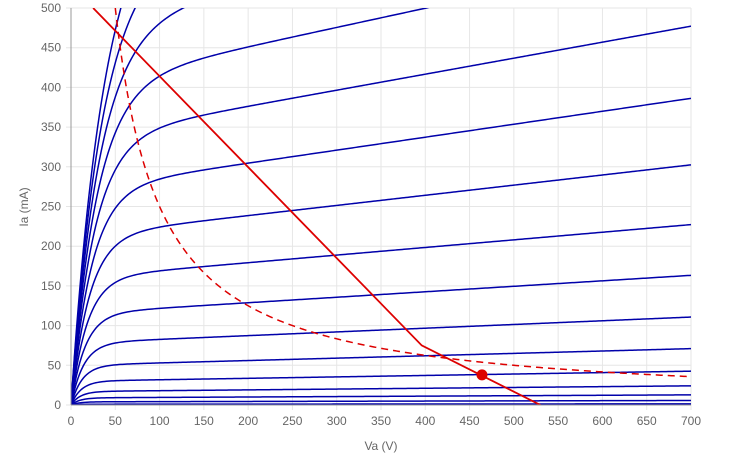 The height and width of the screenshot is (455, 756). I want to click on x-tick-label: 50, so click(116, 421).